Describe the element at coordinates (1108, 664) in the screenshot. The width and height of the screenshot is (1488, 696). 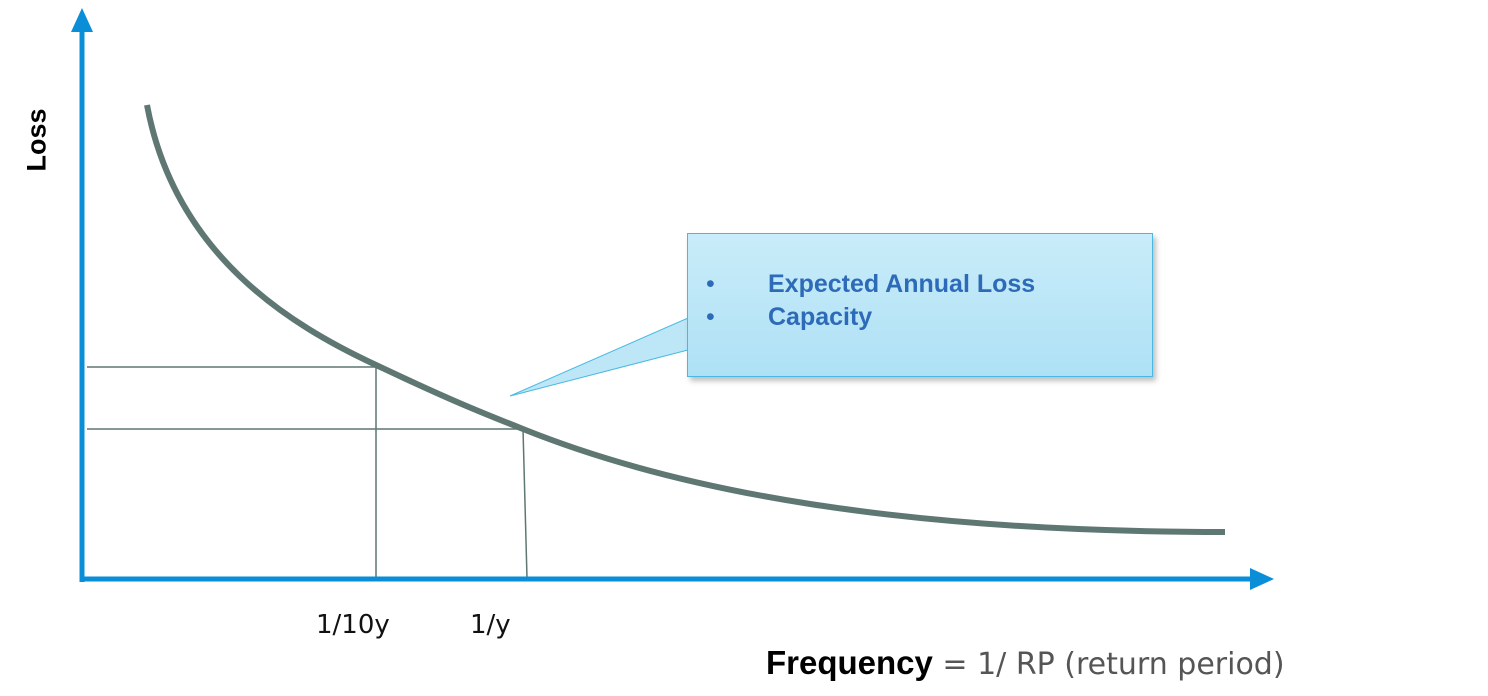
I see `x-axis-label-formula: = 1/ RP (return period)` at that location.